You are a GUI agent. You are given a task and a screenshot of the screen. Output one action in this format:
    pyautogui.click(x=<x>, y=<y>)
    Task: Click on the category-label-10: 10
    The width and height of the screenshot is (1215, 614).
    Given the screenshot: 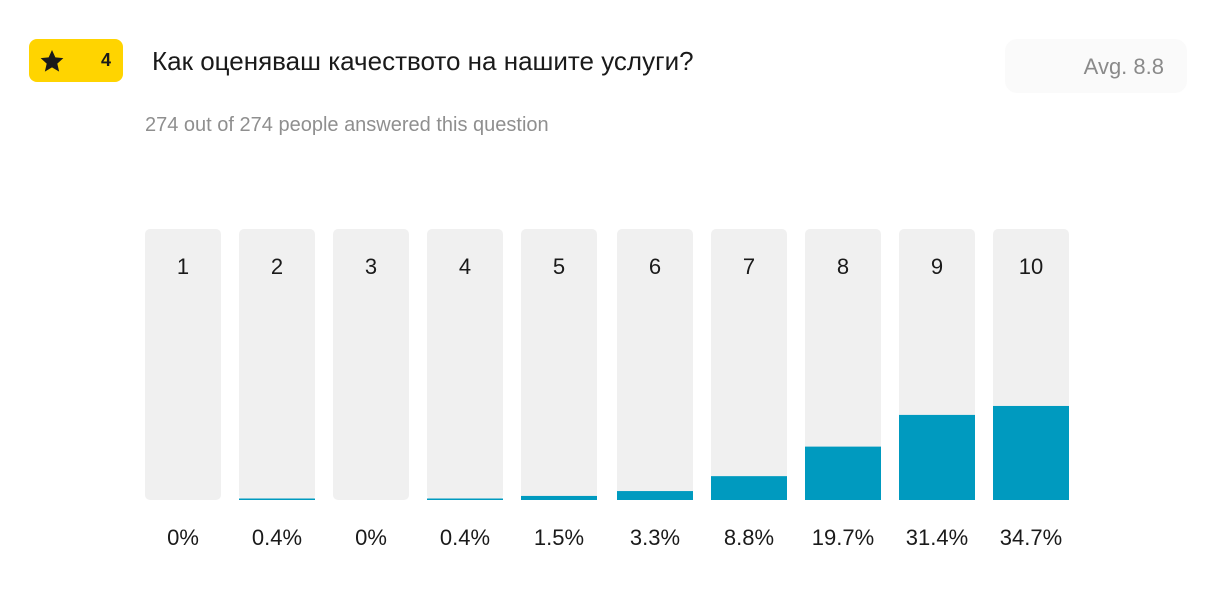 What is the action you would take?
    pyautogui.click(x=1031, y=266)
    